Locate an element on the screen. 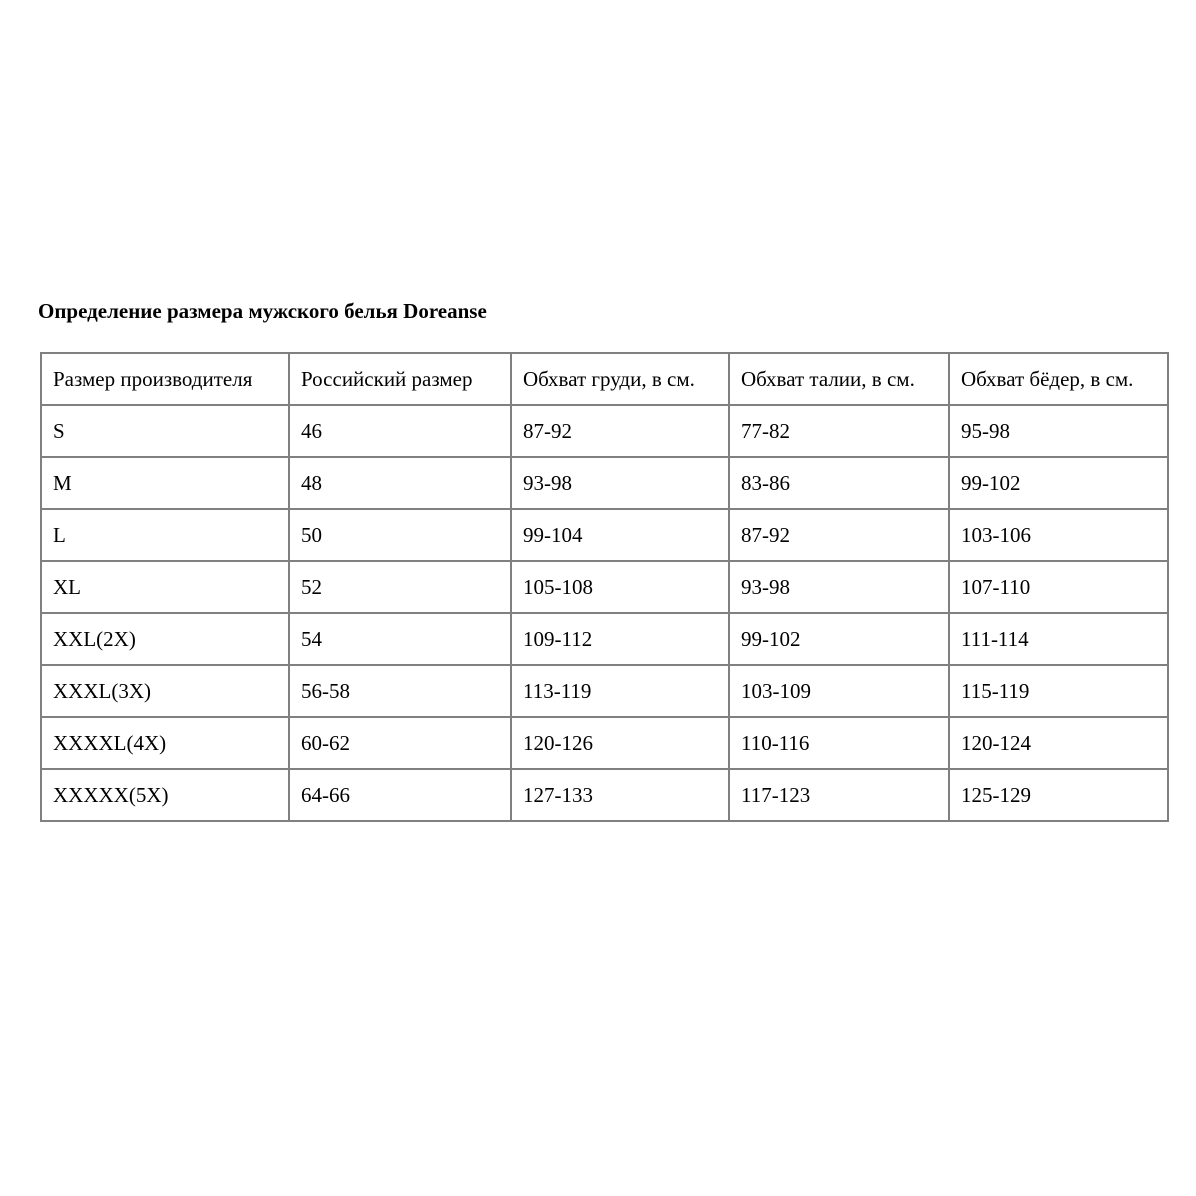 Image resolution: width=1196 pixels, height=1196 pixels. table-cell: 48 is located at coordinates (400, 483).